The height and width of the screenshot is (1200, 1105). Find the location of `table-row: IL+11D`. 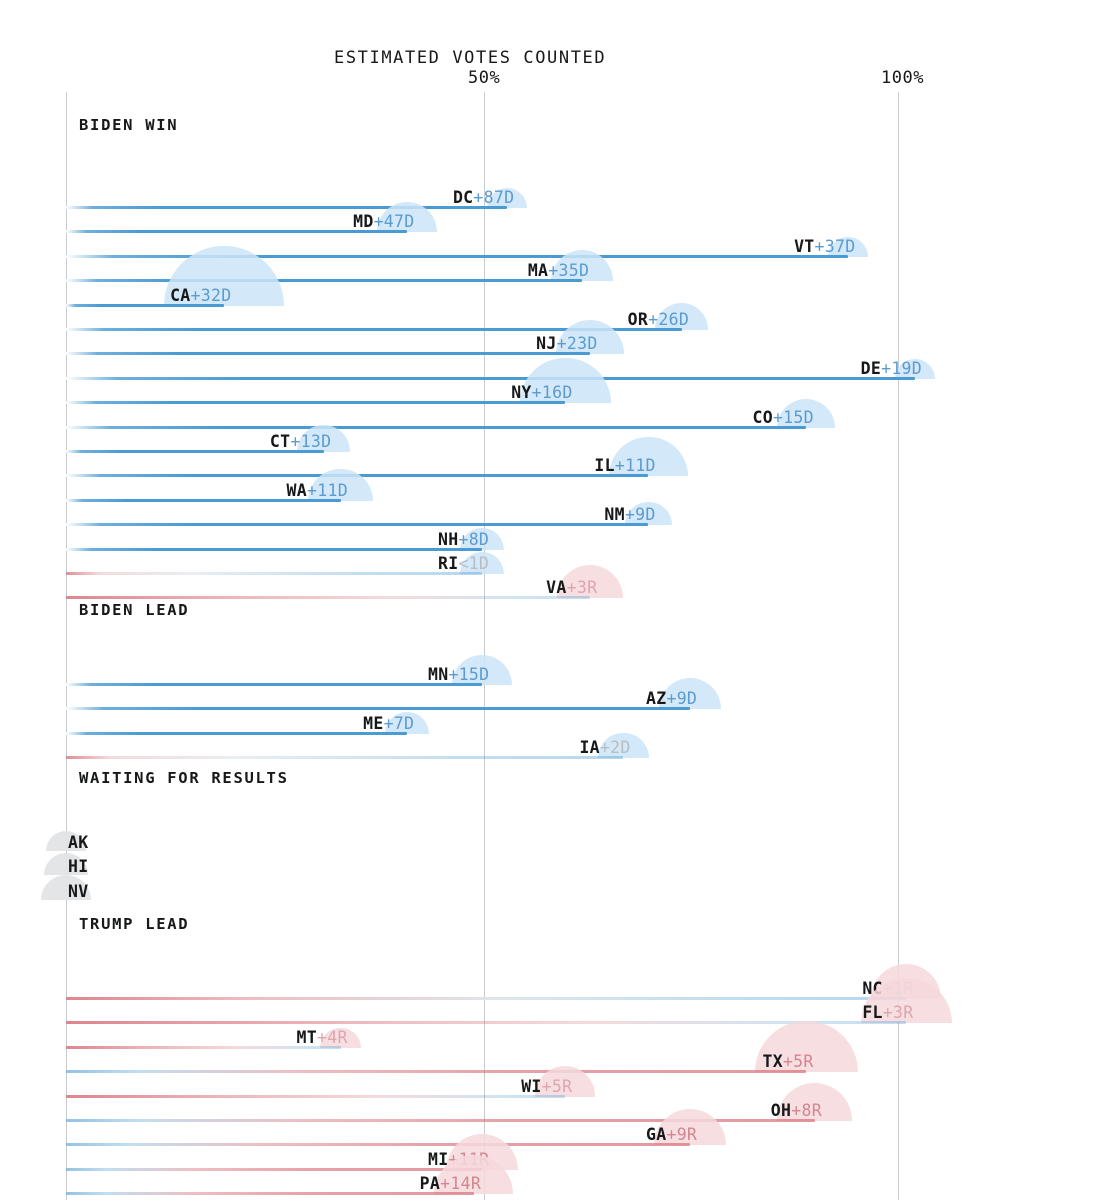

table-row: IL+11D is located at coordinates (552, 458).